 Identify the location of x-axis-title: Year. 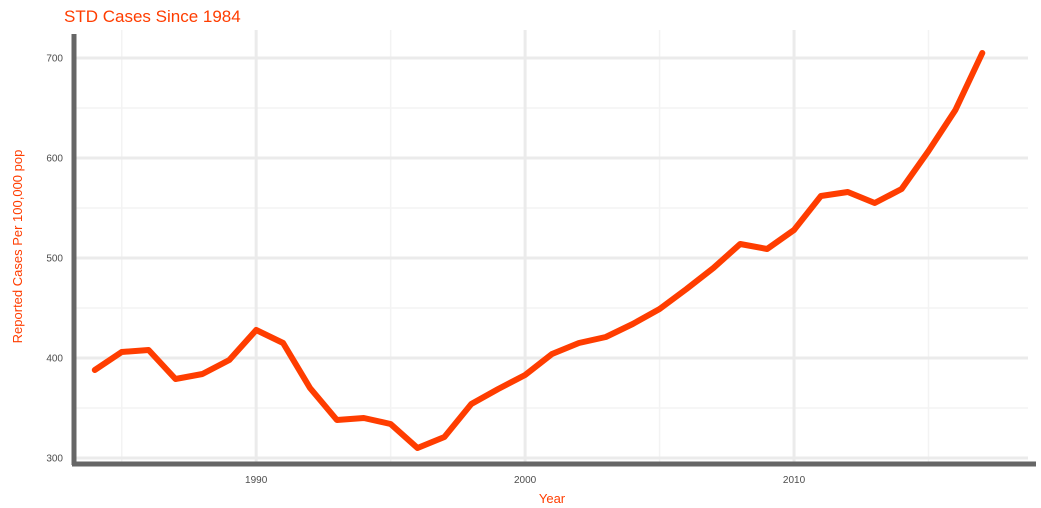
(552, 498).